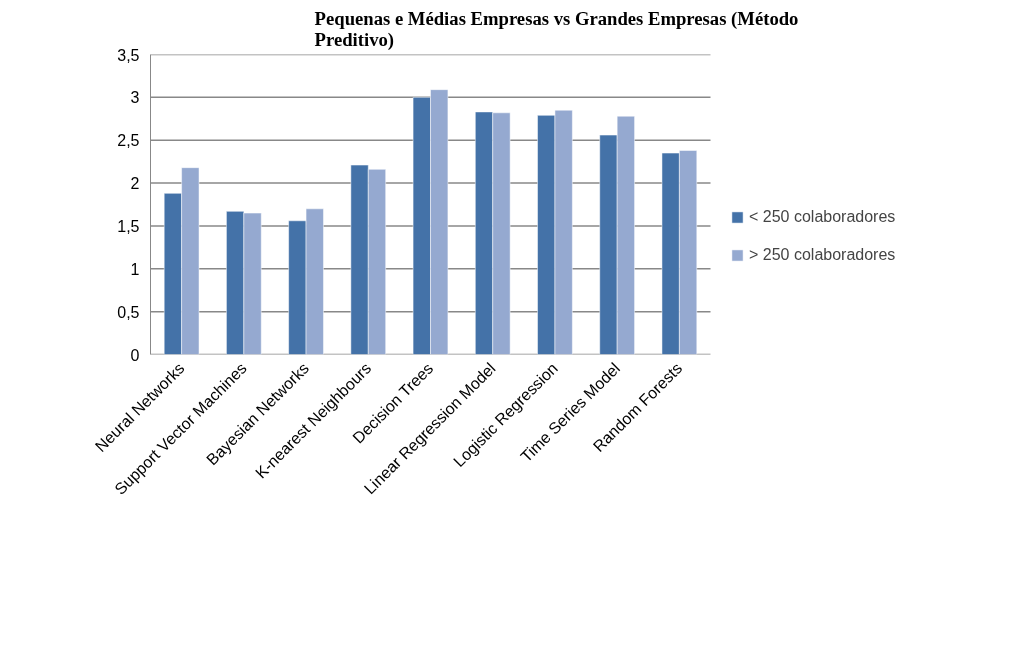 The width and height of the screenshot is (1017, 664). I want to click on y-tick-label: 1,5, so click(128, 226).